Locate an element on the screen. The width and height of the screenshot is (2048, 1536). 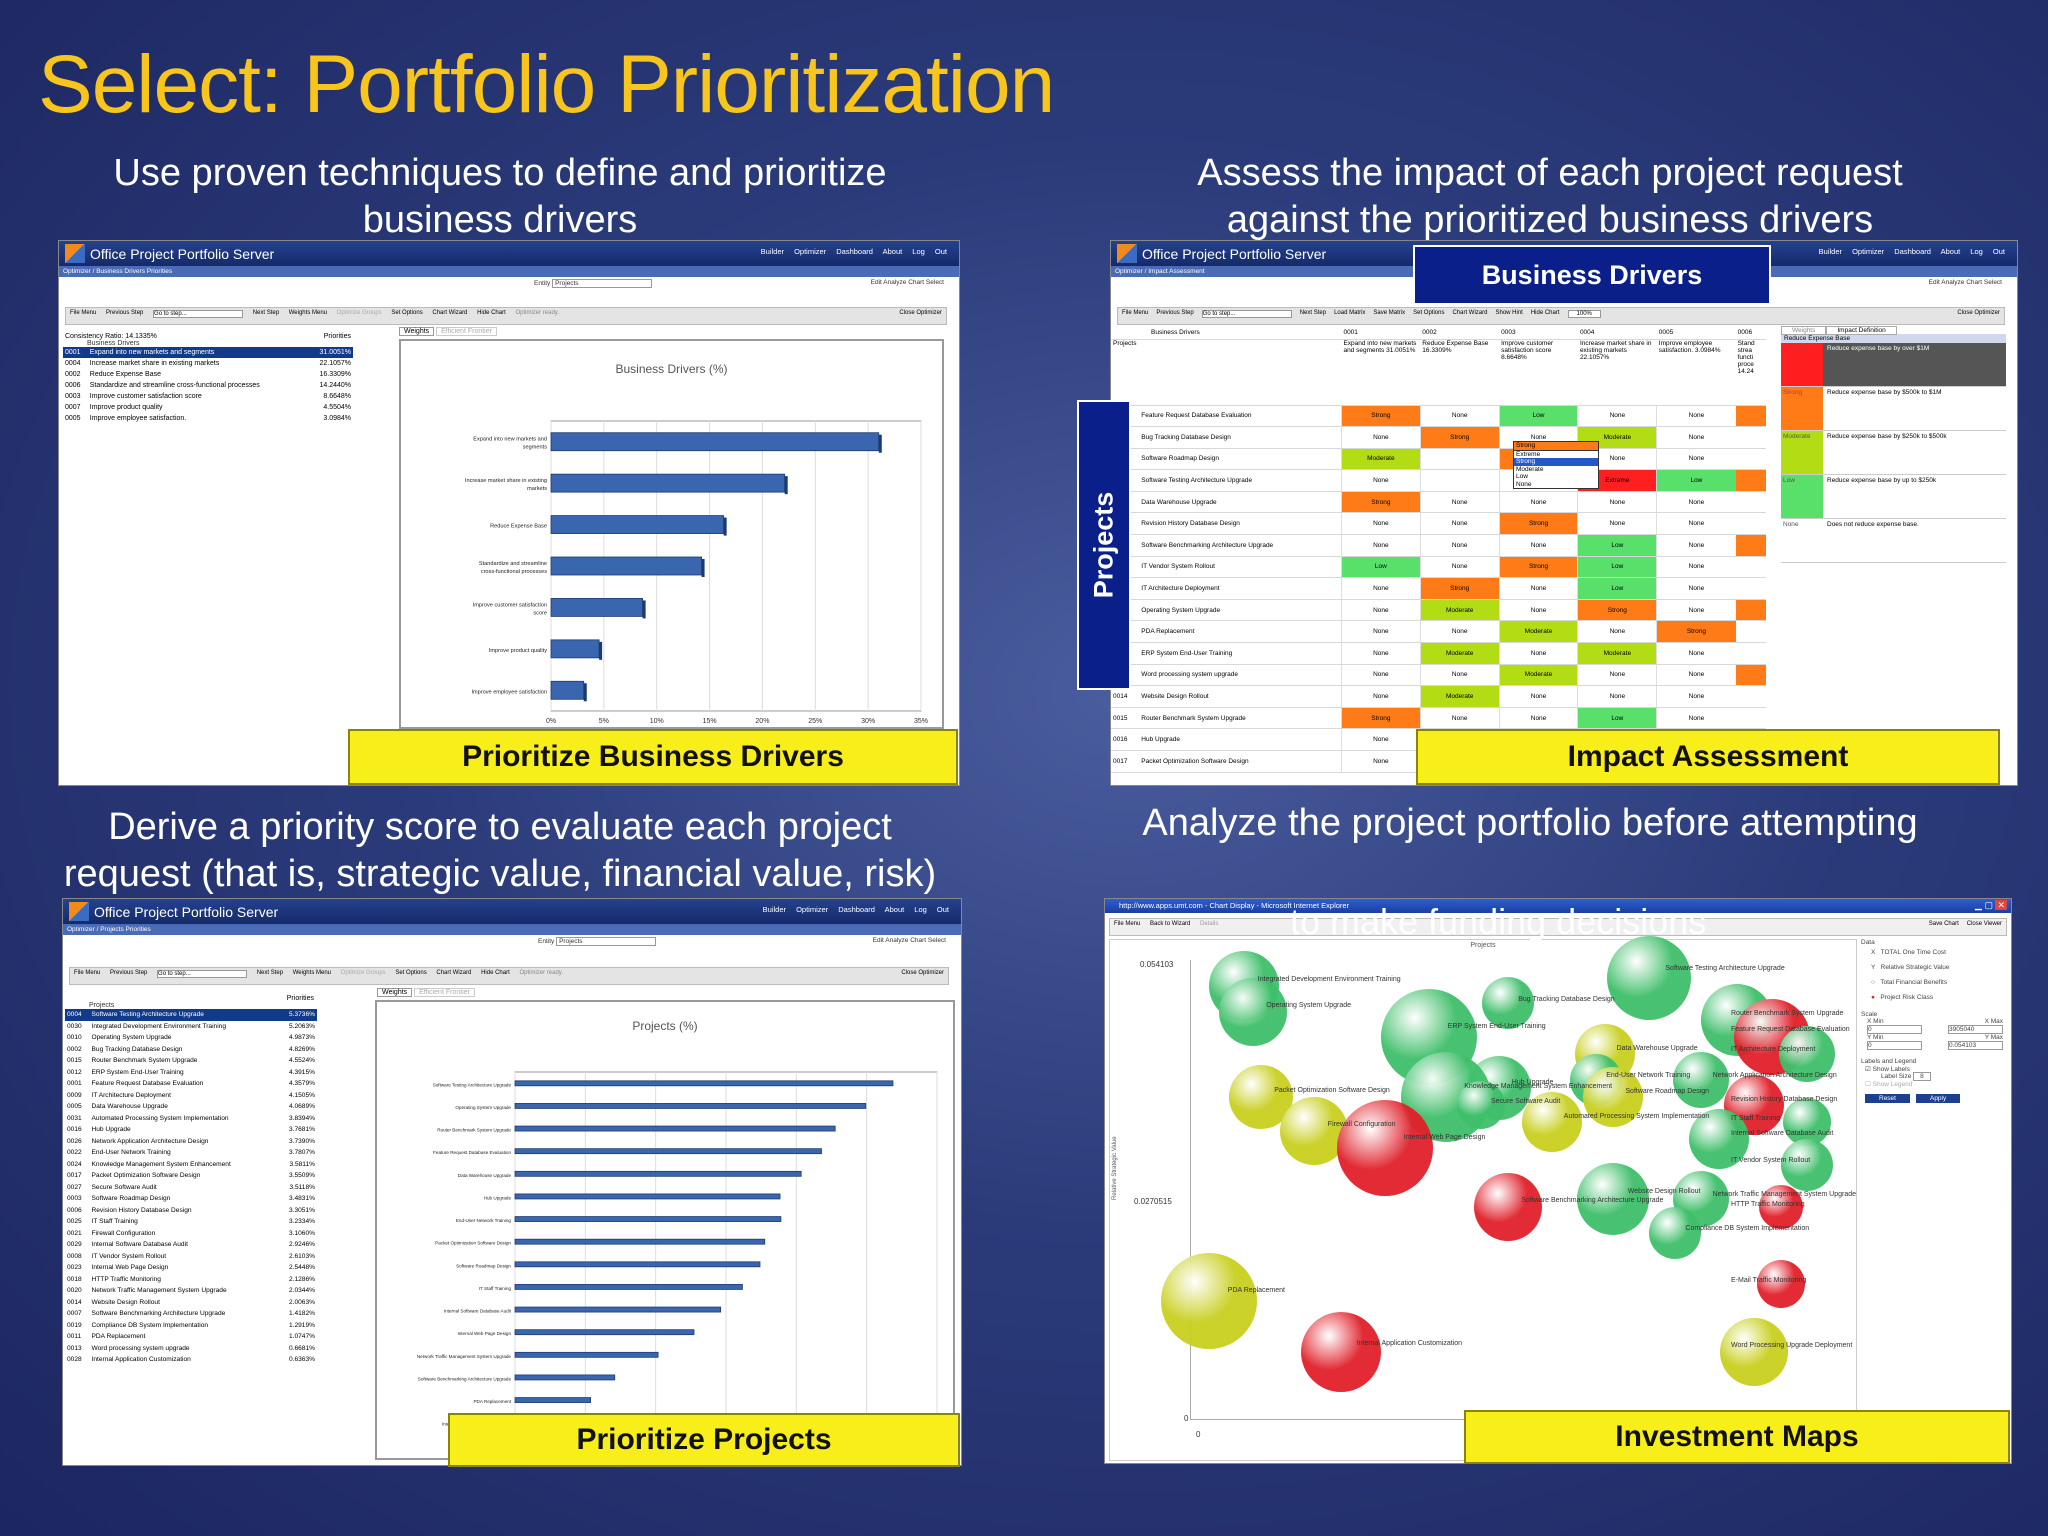
dropdown-current: Strong is located at coordinates (1556, 446).